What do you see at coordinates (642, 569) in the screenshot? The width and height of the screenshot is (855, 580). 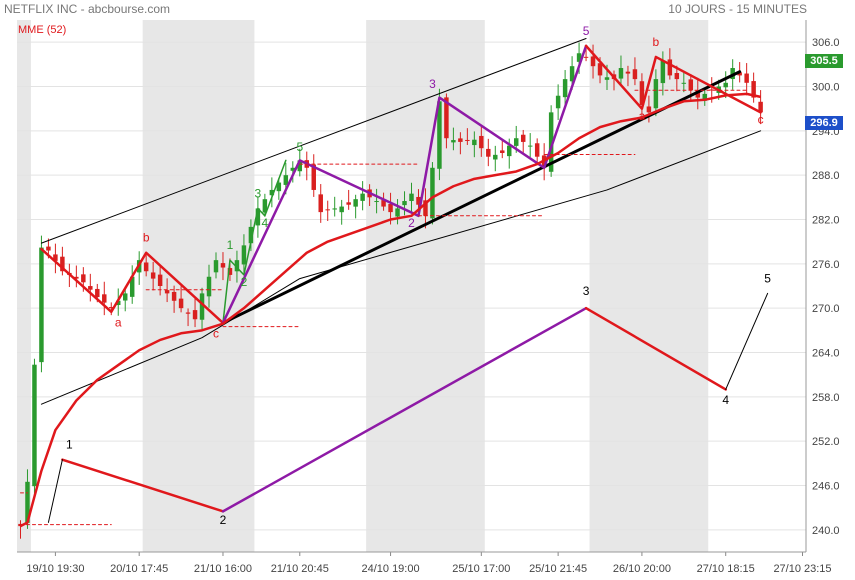 I see `x-tick-label: 26/10 20:00` at bounding box center [642, 569].